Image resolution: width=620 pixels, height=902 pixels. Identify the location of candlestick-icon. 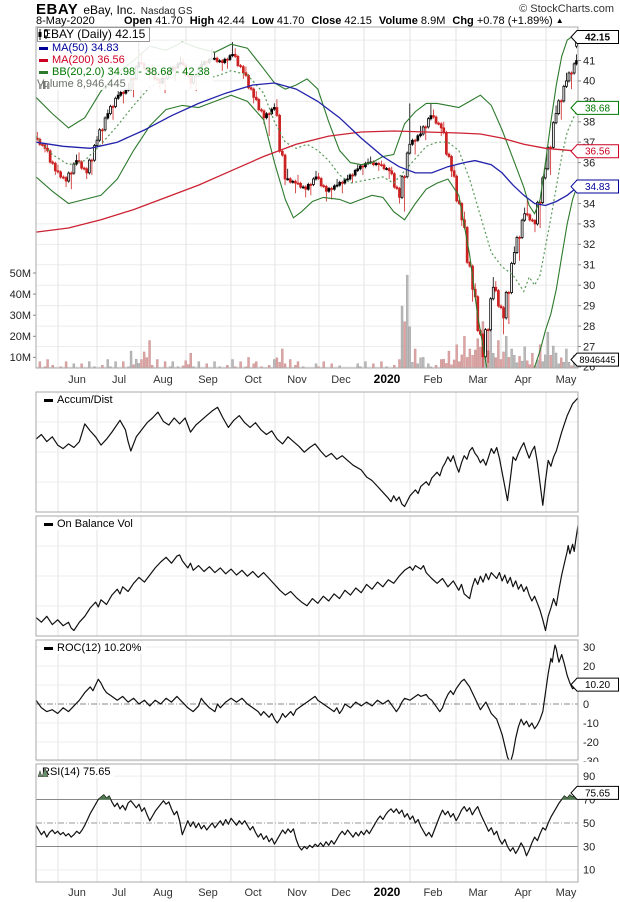
(43, 34).